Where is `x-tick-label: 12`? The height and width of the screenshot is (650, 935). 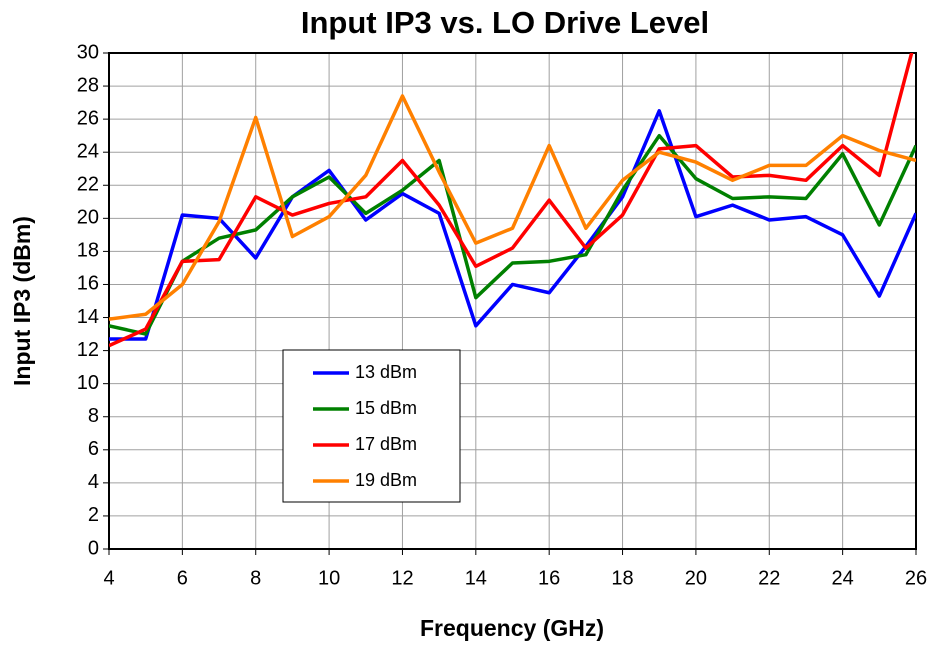
x-tick-label: 12 is located at coordinates (402, 578).